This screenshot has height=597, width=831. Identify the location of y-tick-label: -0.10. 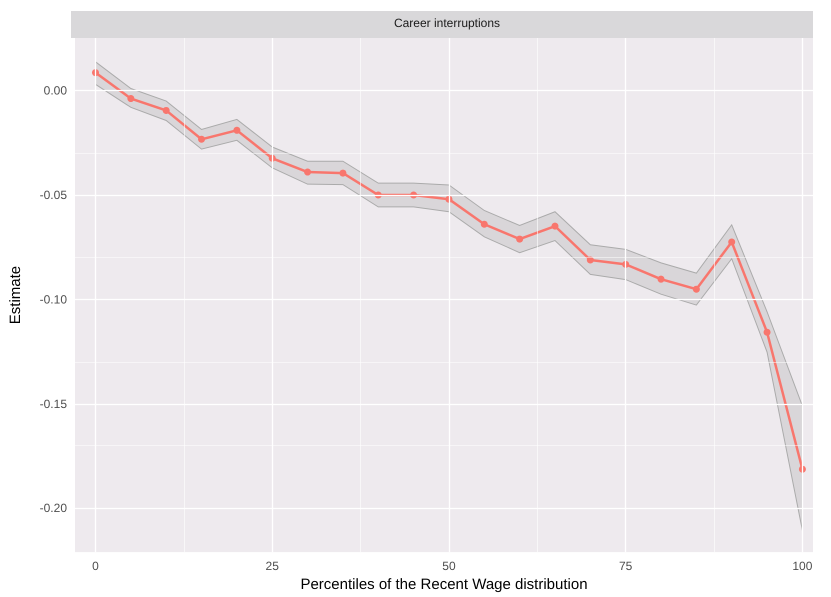
(54, 299).